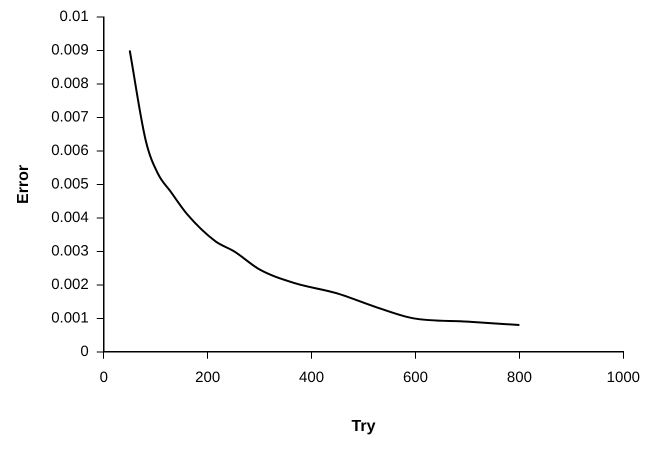 This screenshot has height=450, width=650. I want to click on y-tick-label: 0.006, so click(70, 151).